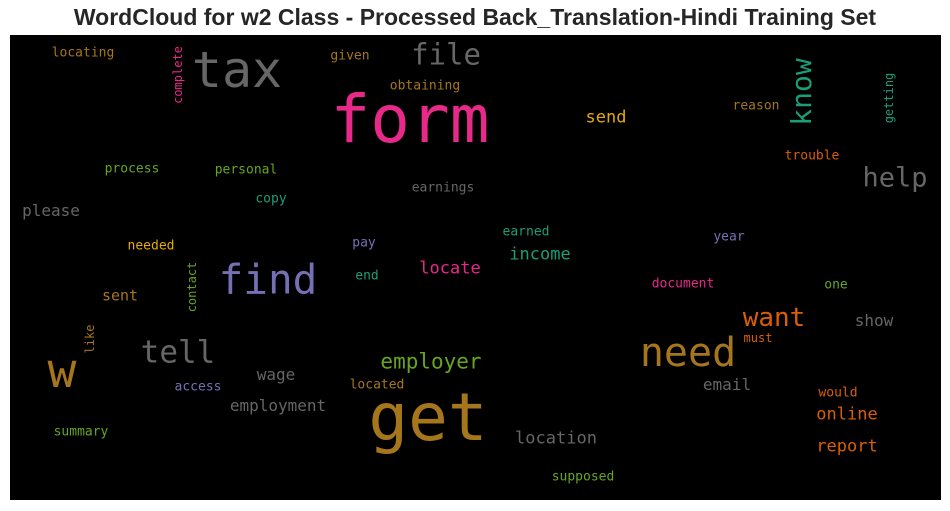 Image resolution: width=950 pixels, height=511 pixels. Describe the element at coordinates (198, 387) in the screenshot. I see `word-access: access` at that location.